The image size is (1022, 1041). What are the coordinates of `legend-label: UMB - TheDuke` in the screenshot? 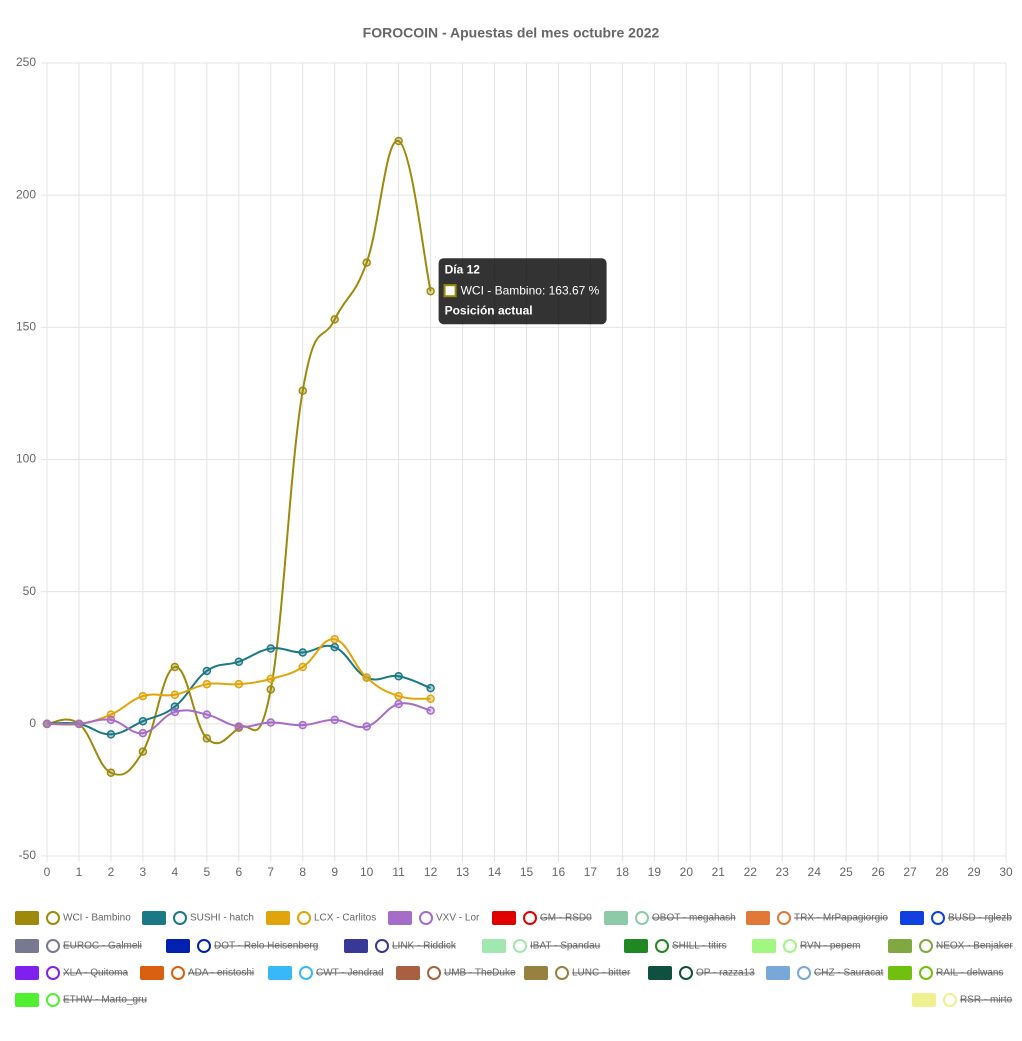 It's located at (480, 973).